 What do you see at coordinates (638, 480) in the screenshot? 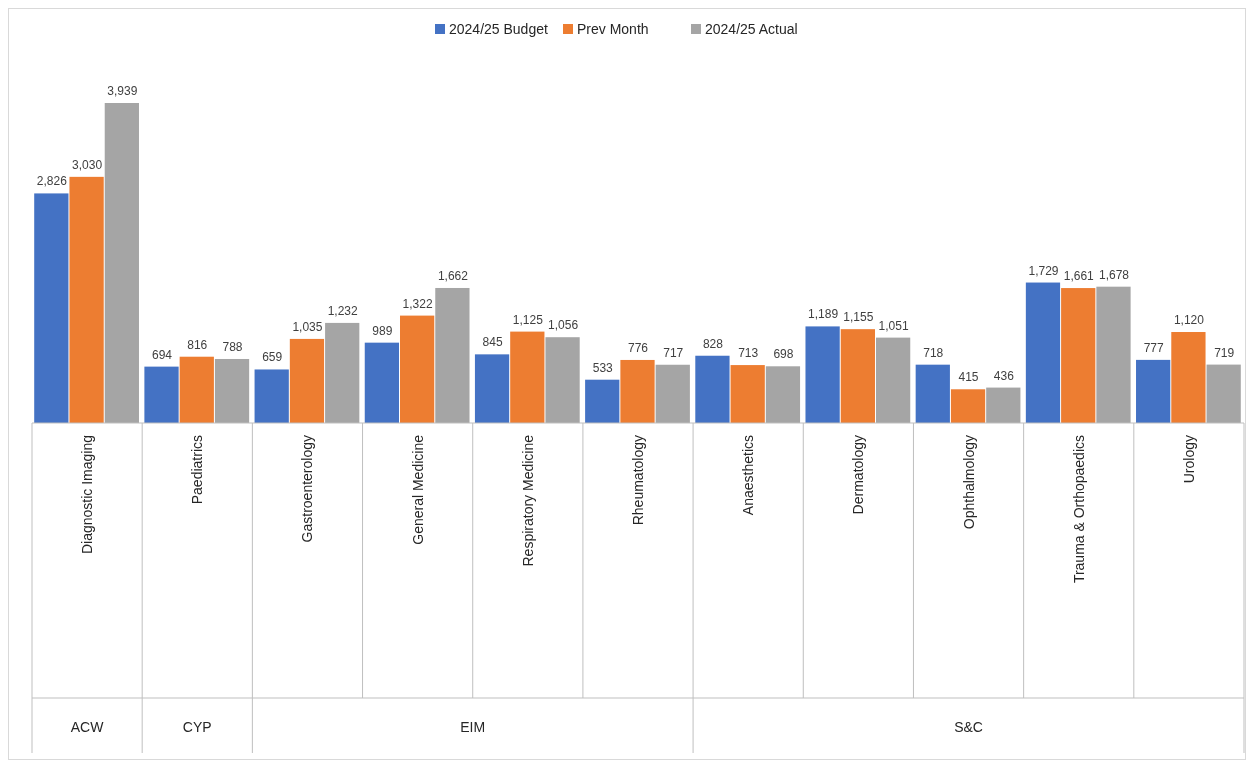
I see `x-tick-label: Rheumatology` at bounding box center [638, 480].